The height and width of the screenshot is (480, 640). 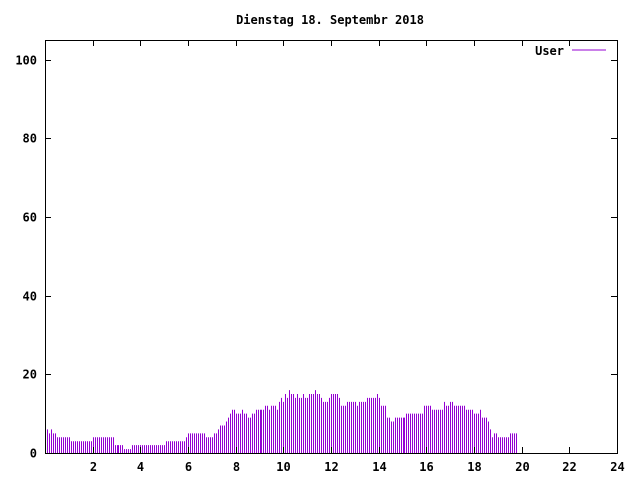 What do you see at coordinates (330, 20) in the screenshot?
I see `chart-title: Dienstag 18. Septembr 2018` at bounding box center [330, 20].